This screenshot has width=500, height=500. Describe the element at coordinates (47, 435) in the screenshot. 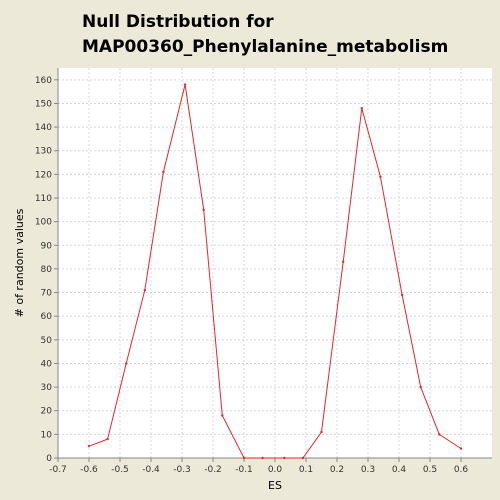

I see `y-tick-label: 10` at that location.